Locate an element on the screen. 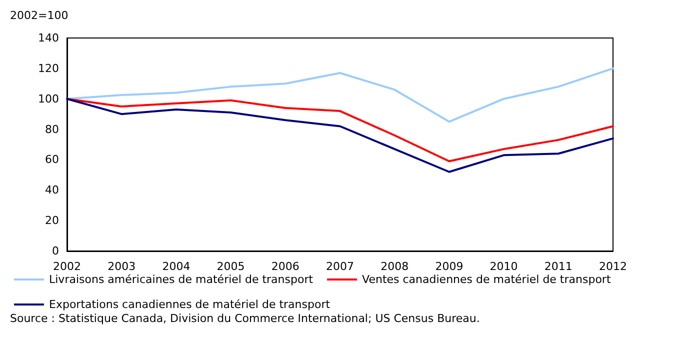 This screenshot has height=343, width=675. y-tick-label: 0 is located at coordinates (55, 251).